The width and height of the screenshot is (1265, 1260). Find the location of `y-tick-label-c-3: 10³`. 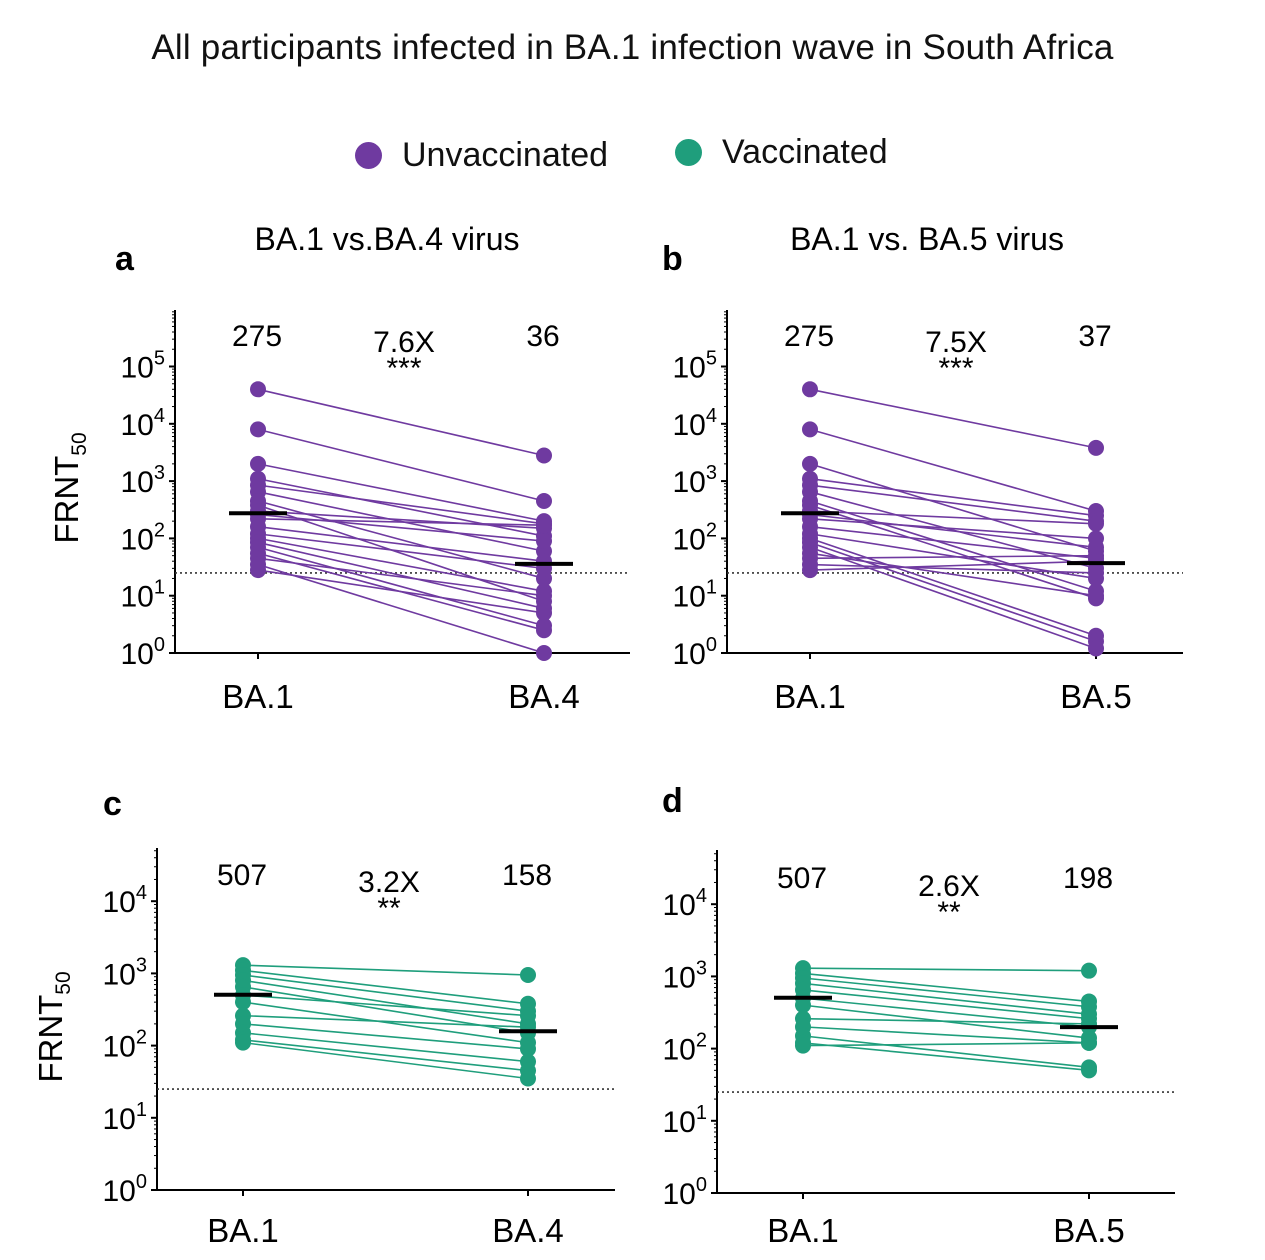

y-tick-label-c-3: 10³ is located at coordinates (125, 972).